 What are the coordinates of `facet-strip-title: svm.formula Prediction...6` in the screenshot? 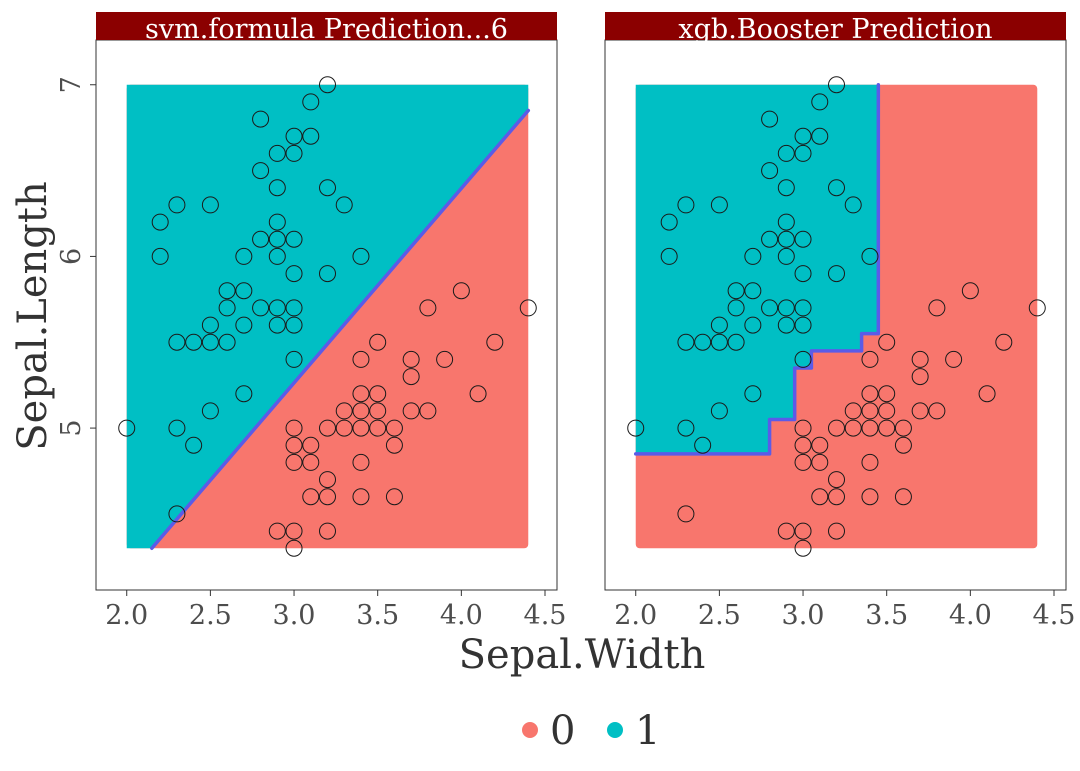 It's located at (326, 29).